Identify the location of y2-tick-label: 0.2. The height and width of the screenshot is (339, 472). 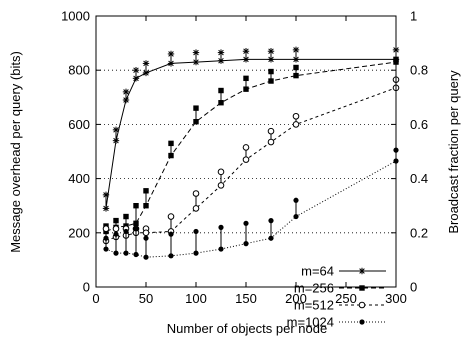
(419, 232).